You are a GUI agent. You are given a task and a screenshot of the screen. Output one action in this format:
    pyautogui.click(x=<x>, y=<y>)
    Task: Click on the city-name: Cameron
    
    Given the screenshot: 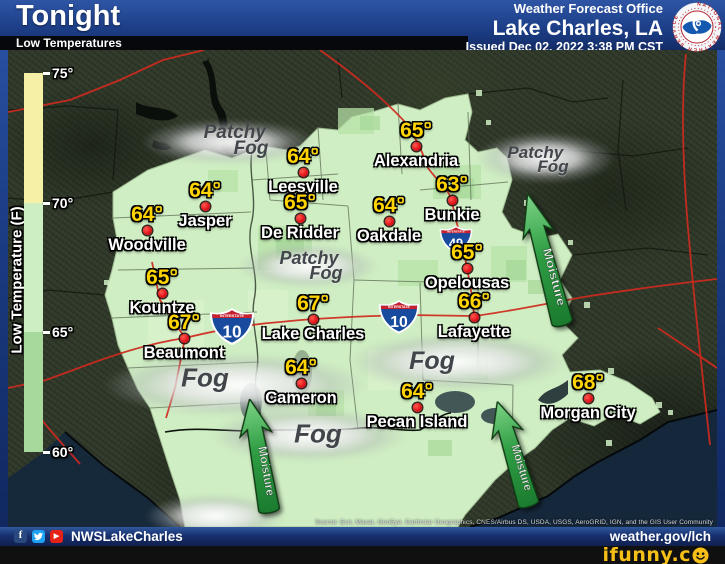 What is the action you would take?
    pyautogui.click(x=301, y=398)
    